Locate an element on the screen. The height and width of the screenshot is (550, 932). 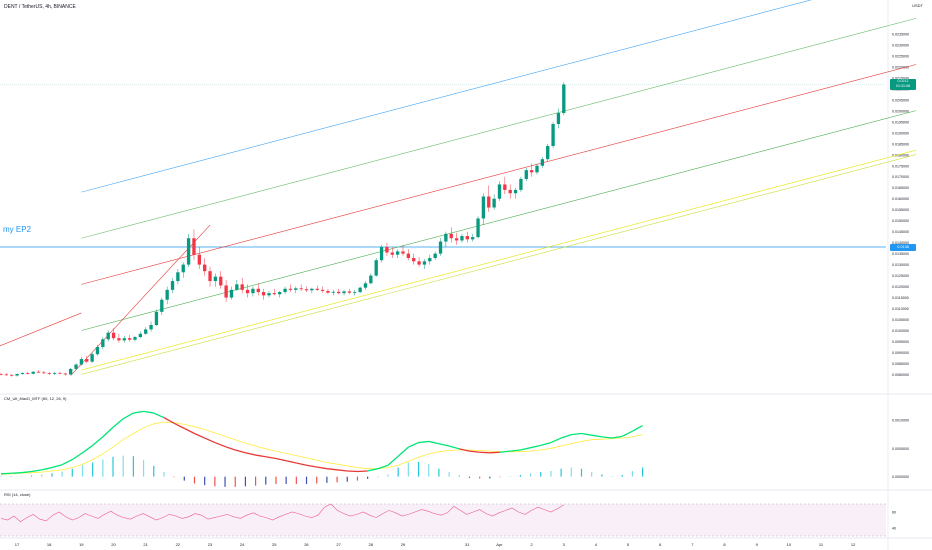
price-tick-label: 0.0085000 is located at coordinates (900, 364).